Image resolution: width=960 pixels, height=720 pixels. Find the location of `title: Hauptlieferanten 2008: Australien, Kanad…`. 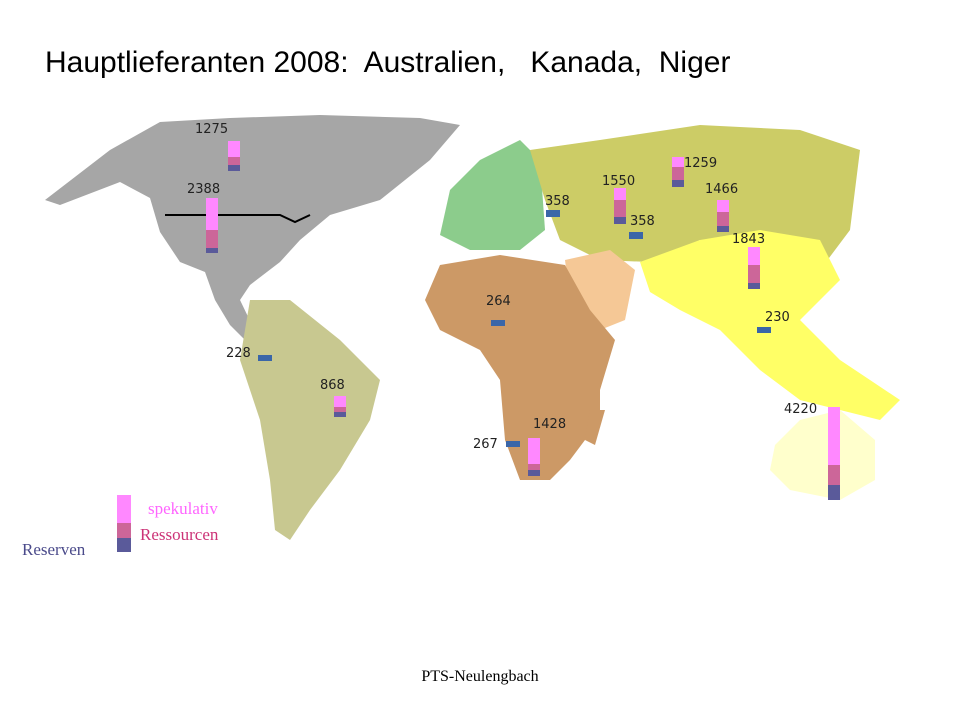

title: Hauptlieferanten 2008: Australien, Kanad… is located at coordinates (387, 62).